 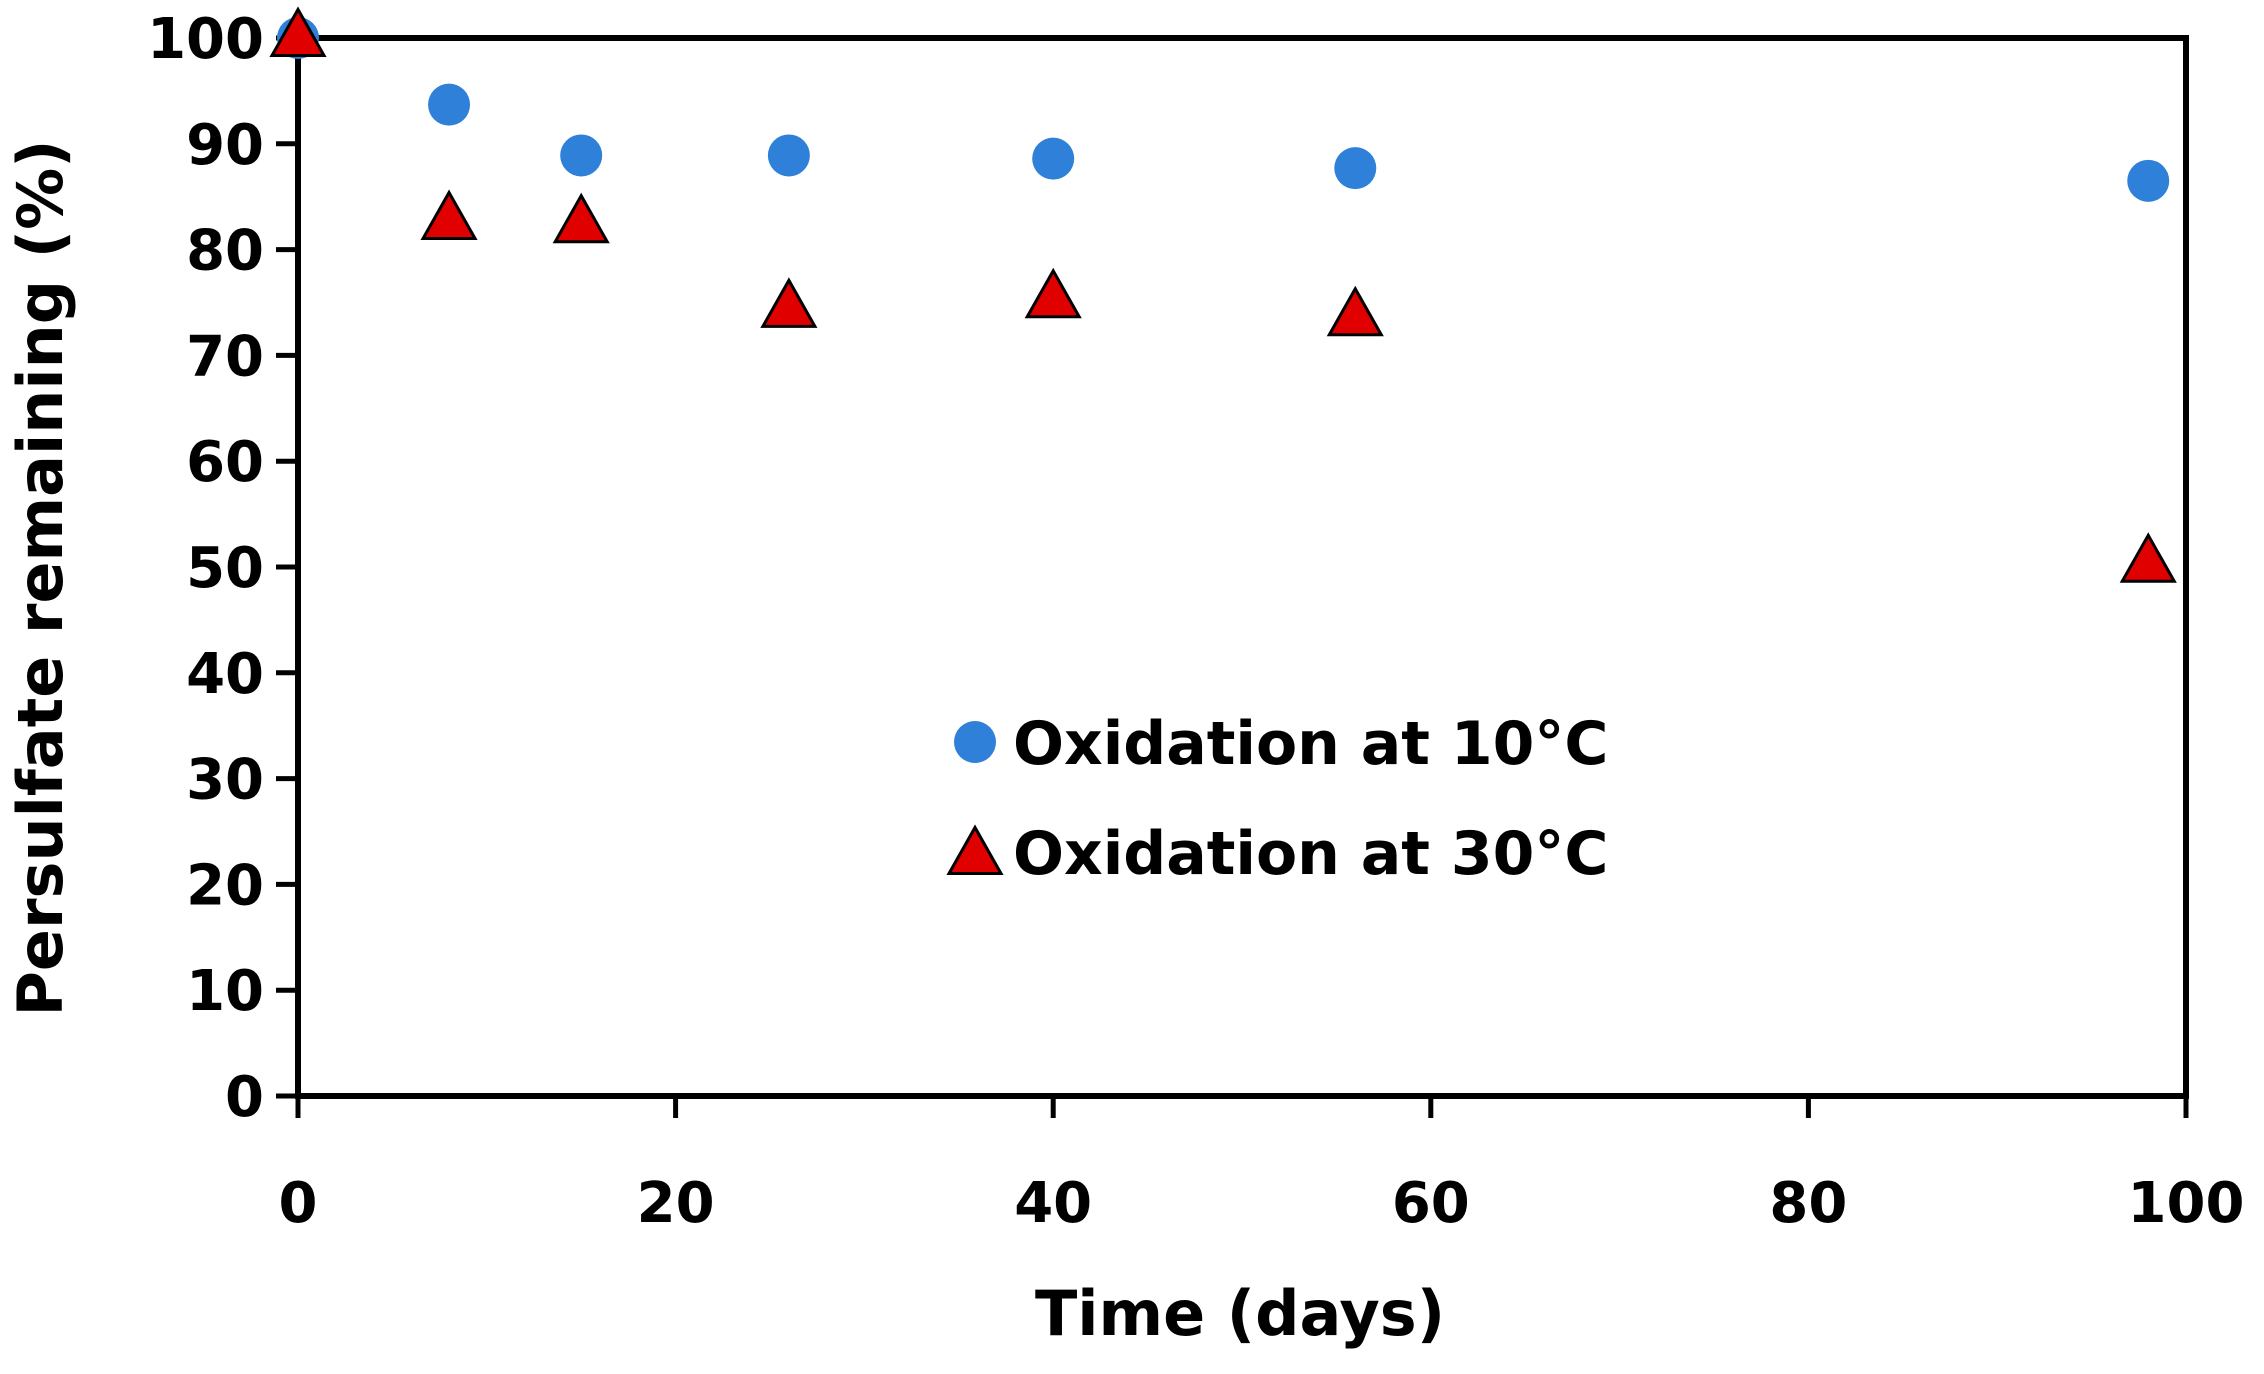 I want to click on y-tick-label: 70, so click(x=225, y=356).